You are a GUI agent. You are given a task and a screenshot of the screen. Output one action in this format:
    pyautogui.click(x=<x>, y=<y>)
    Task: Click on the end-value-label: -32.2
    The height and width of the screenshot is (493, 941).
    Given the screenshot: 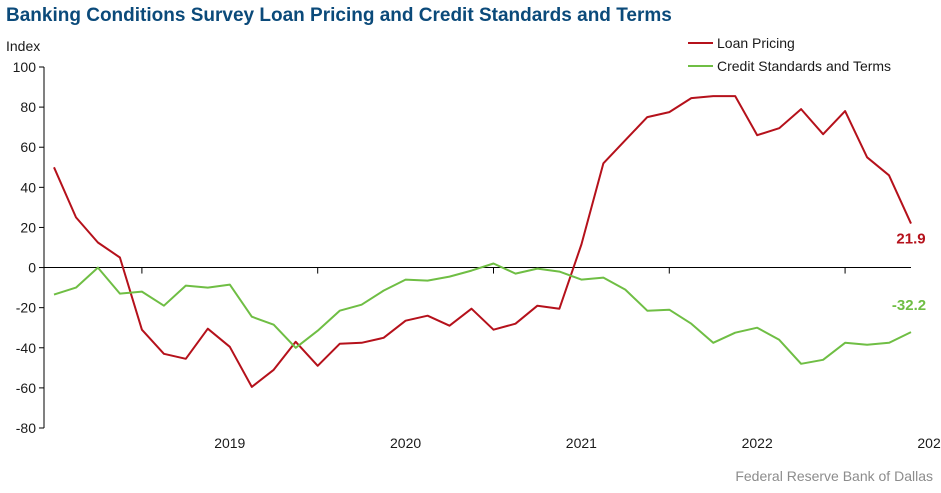 What is the action you would take?
    pyautogui.click(x=909, y=305)
    